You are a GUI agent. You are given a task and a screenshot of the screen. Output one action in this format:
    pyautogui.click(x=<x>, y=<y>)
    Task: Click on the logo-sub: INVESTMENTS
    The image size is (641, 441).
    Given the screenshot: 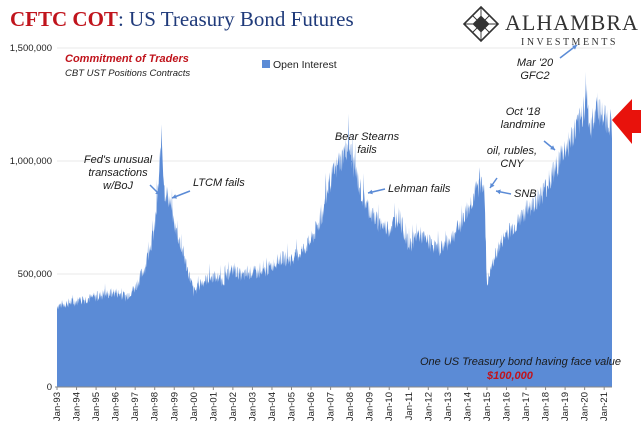 What is the action you would take?
    pyautogui.click(x=569, y=42)
    